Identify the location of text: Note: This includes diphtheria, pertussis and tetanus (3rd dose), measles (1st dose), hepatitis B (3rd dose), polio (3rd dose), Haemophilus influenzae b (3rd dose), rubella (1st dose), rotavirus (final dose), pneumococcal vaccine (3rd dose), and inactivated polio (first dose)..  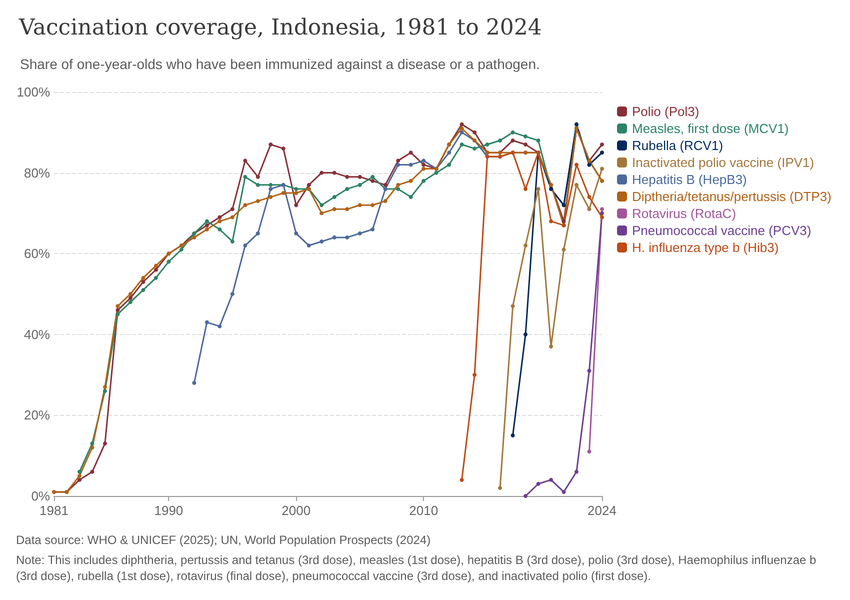
(418, 568).